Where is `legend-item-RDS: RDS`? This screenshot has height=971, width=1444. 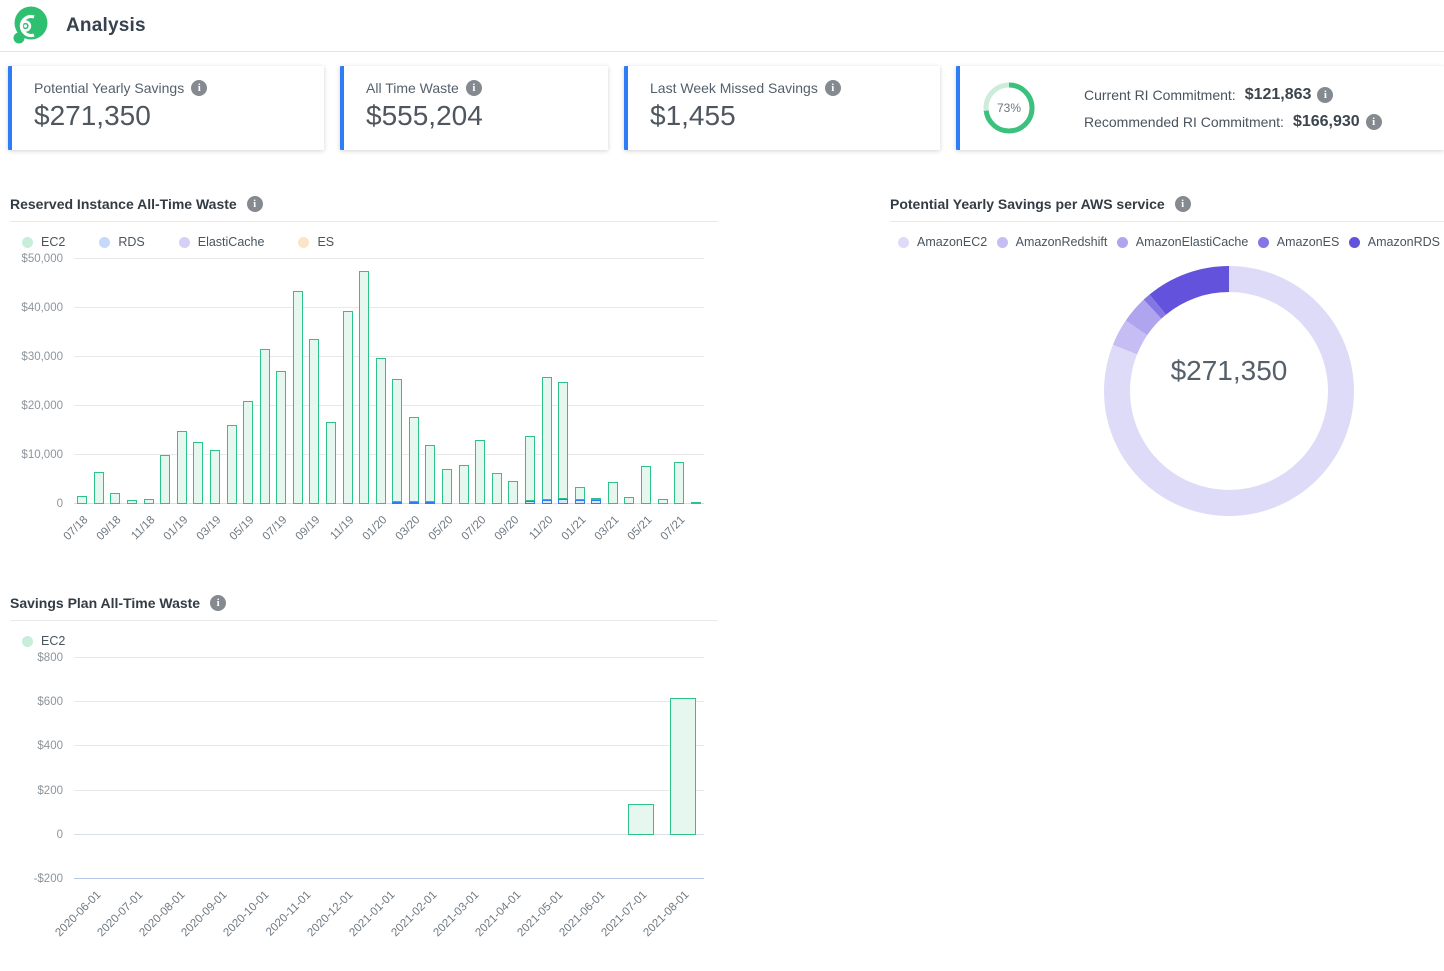
legend-item-RDS: RDS is located at coordinates (122, 242).